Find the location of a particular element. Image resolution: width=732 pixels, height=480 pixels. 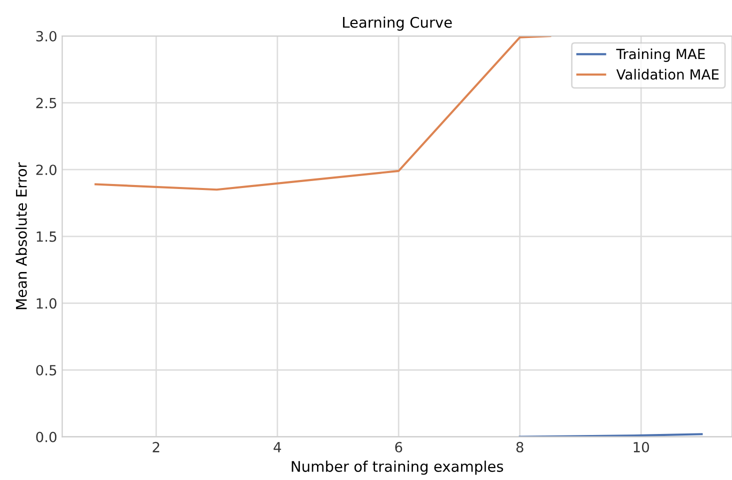

x-tick-label: 6 is located at coordinates (398, 447).